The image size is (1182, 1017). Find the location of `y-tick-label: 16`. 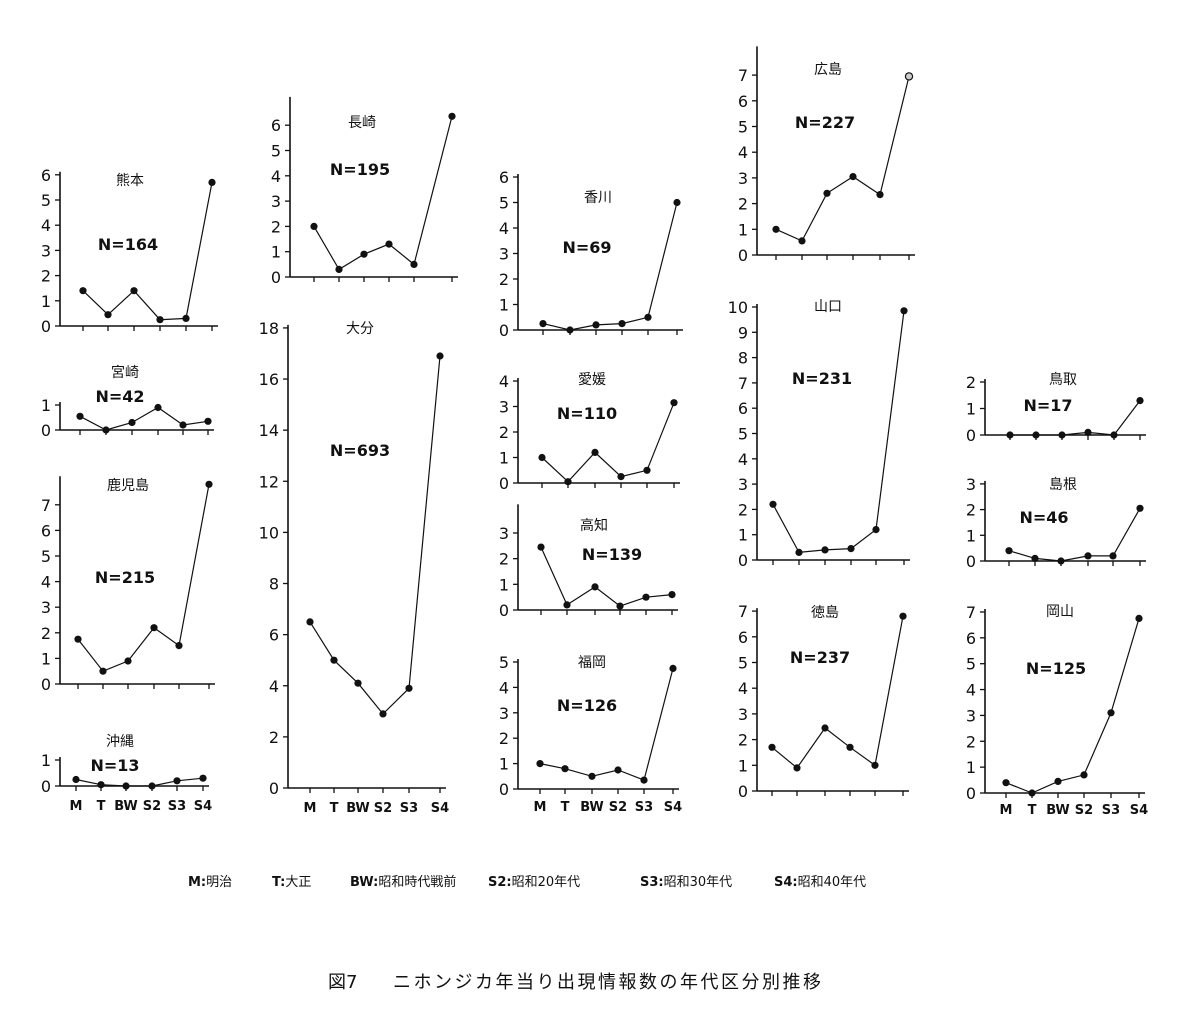

y-tick-label: 16 is located at coordinates (269, 379).